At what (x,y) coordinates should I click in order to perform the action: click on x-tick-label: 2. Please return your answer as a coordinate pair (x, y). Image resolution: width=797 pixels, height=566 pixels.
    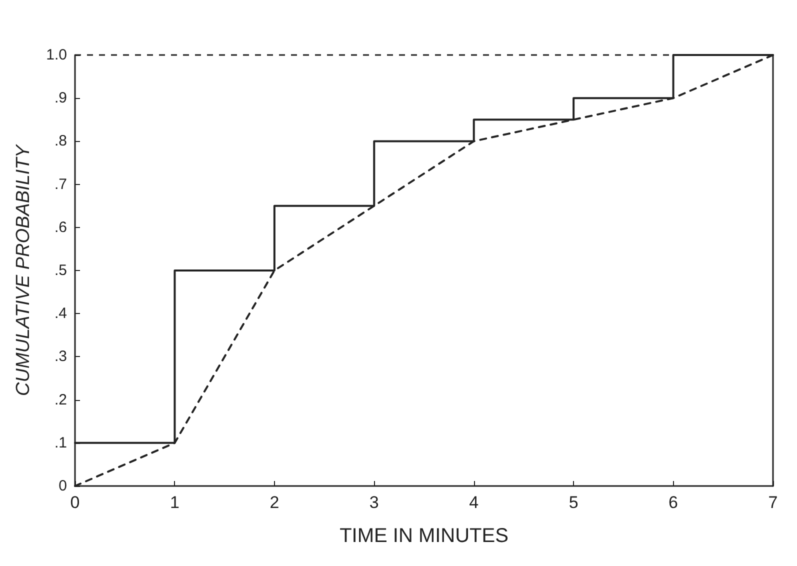
    Looking at the image, I should click on (275, 502).